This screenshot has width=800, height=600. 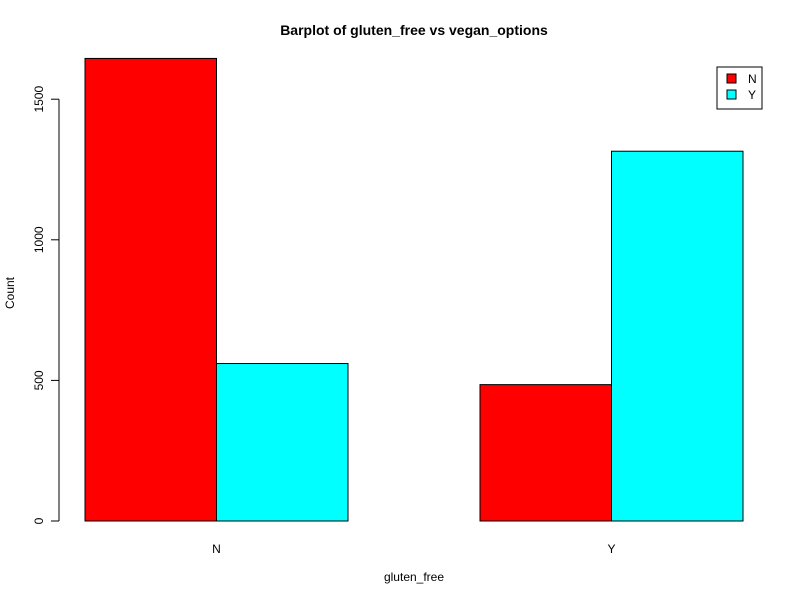 What do you see at coordinates (46, 305) in the screenshot?
I see `y-axis: 0 500 1000 1500` at bounding box center [46, 305].